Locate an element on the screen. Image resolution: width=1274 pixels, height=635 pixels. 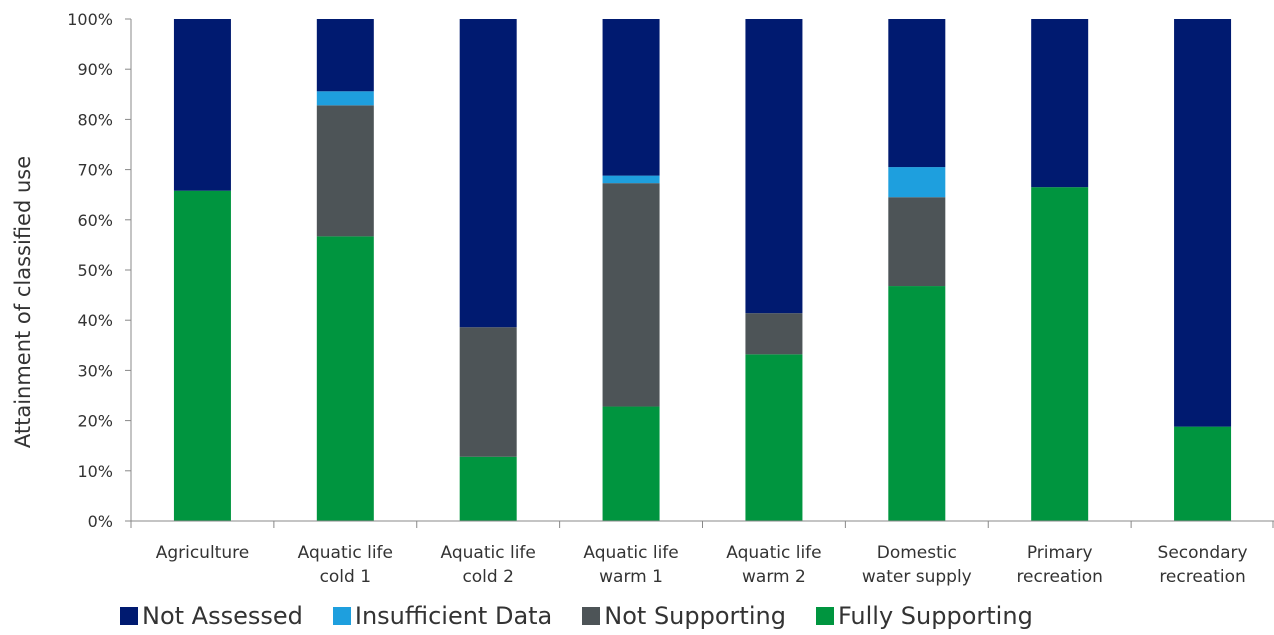
legend-label: Not Supporting is located at coordinates (695, 616).